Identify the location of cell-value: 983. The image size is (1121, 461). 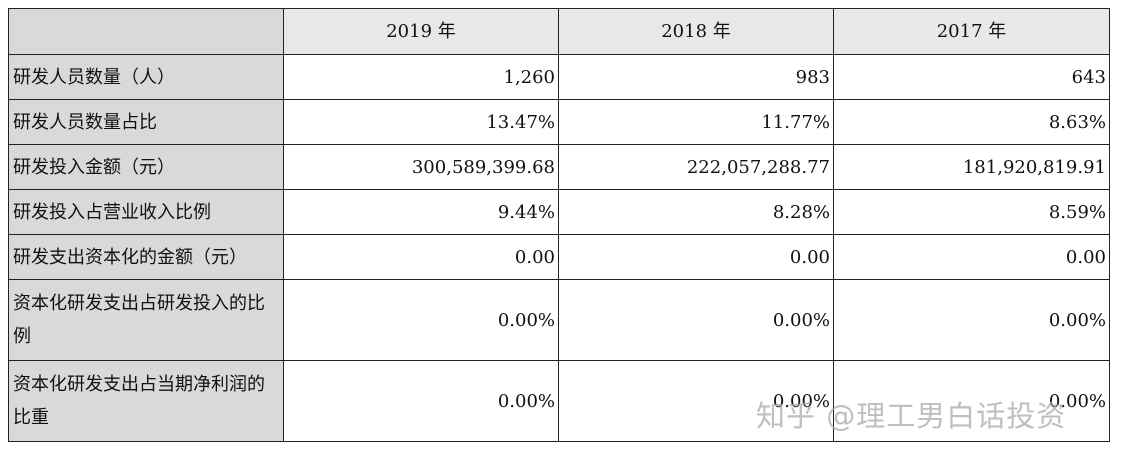
(696, 77).